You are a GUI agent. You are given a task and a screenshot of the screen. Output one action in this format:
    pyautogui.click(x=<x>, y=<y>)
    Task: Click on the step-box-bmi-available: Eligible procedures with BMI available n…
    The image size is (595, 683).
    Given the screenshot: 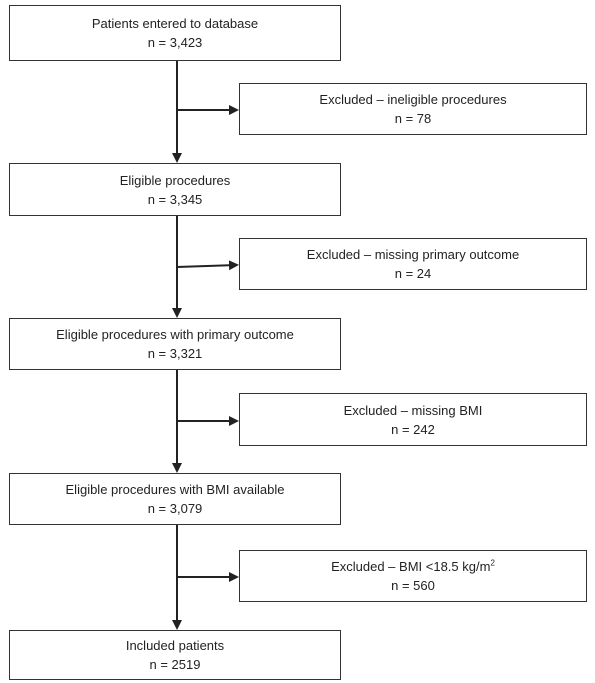 What is the action you would take?
    pyautogui.click(x=175, y=499)
    